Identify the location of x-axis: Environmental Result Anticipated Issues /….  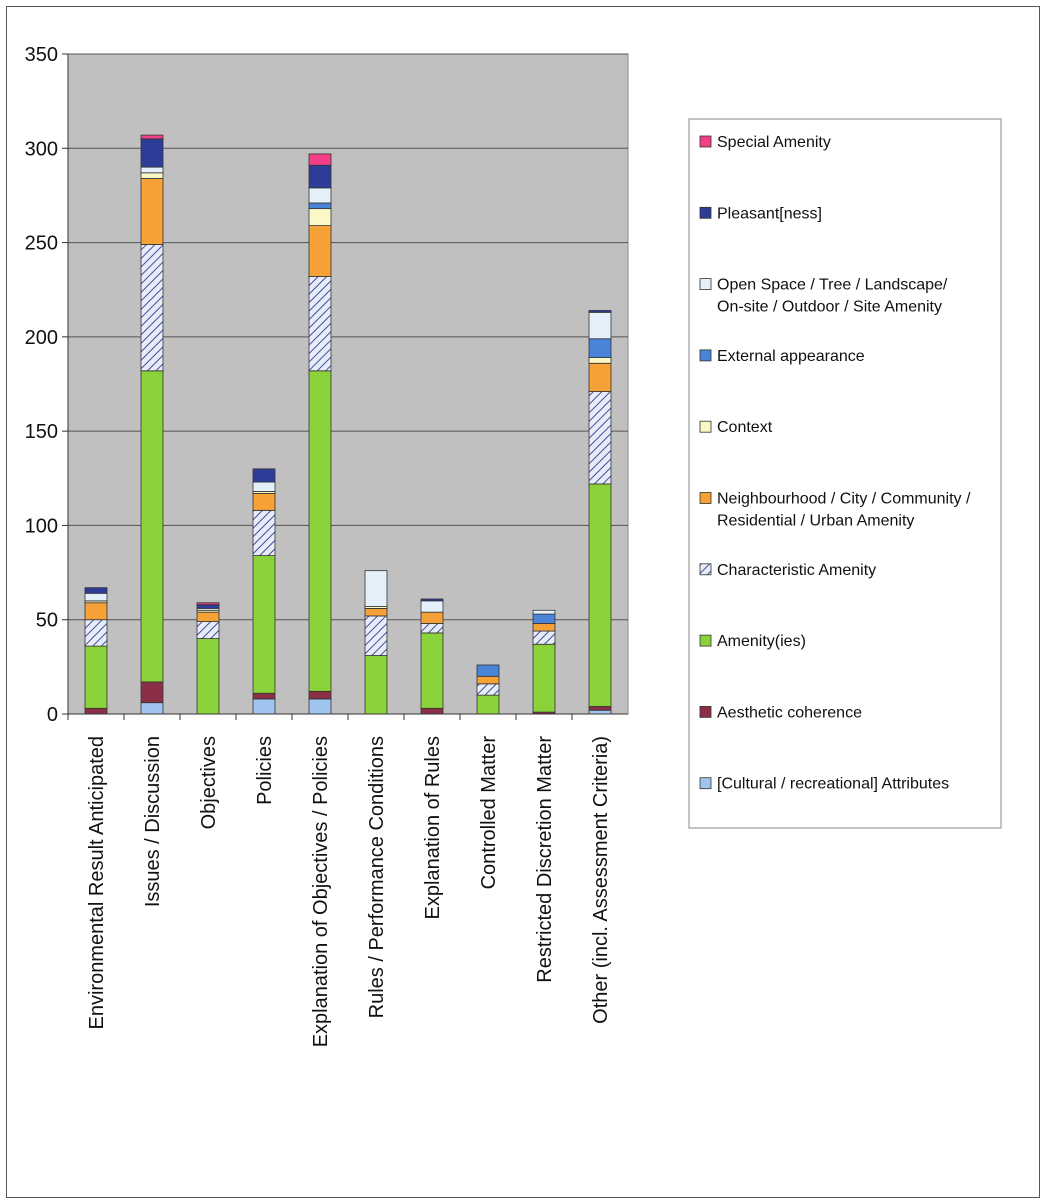
(347, 880).